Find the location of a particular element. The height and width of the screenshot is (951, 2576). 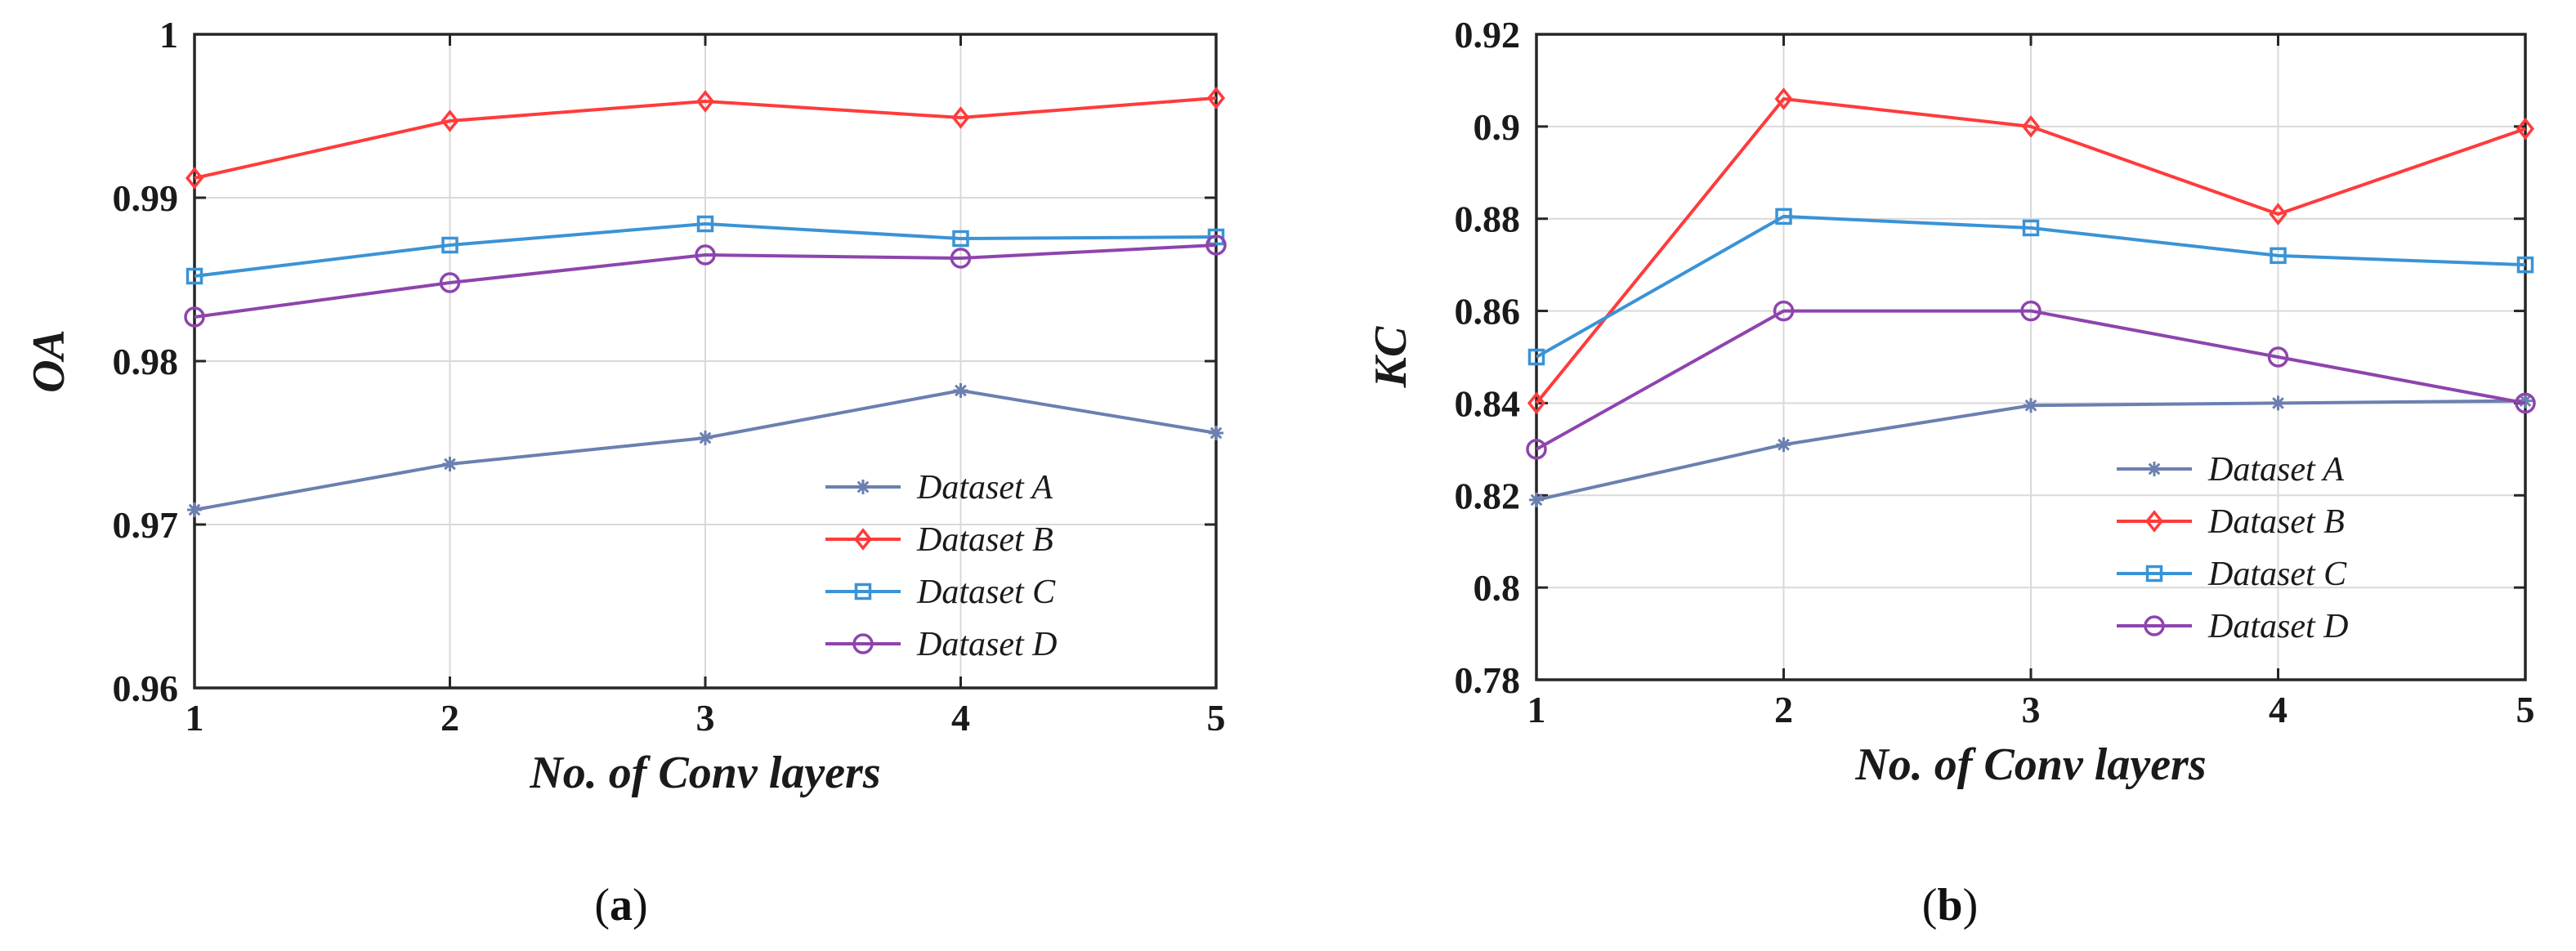

panel-caption: (b) is located at coordinates (1950, 905).